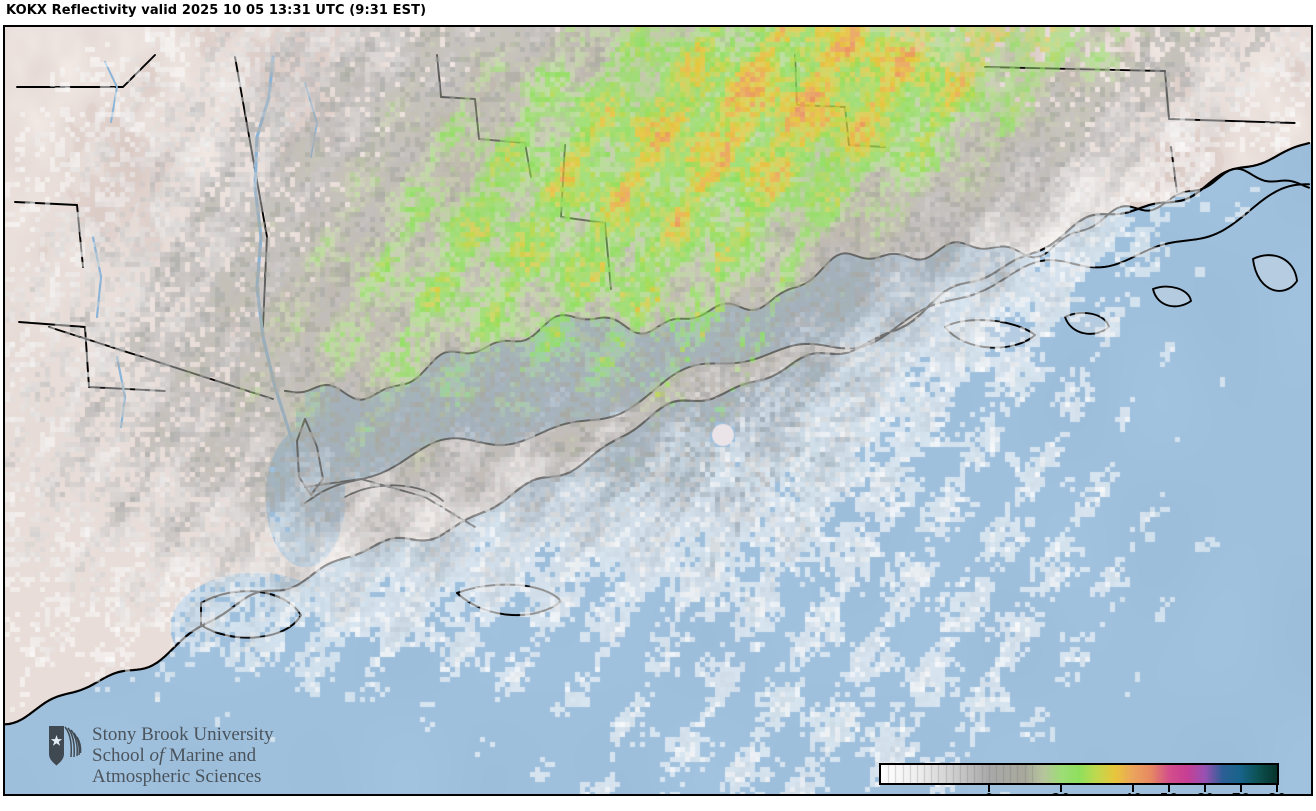 The height and width of the screenshot is (811, 1316). I want to click on colorbar, so click(1079, 774).